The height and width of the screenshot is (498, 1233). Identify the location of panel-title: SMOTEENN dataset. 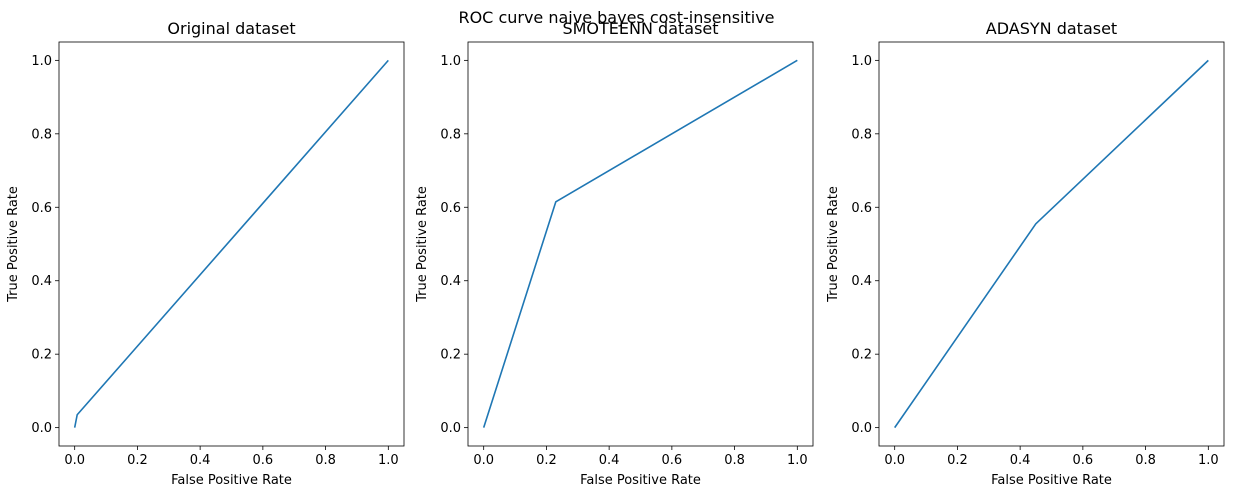
(640, 28).